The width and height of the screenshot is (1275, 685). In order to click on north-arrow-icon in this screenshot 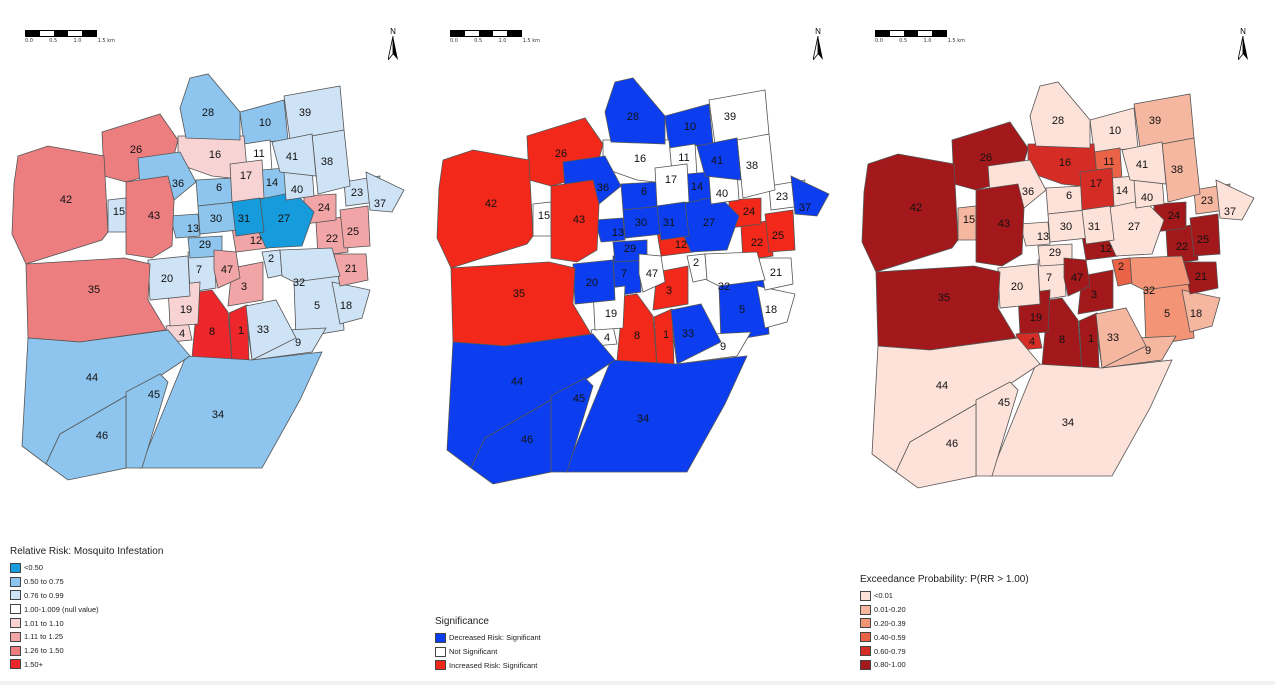, I will do `click(393, 48)`.